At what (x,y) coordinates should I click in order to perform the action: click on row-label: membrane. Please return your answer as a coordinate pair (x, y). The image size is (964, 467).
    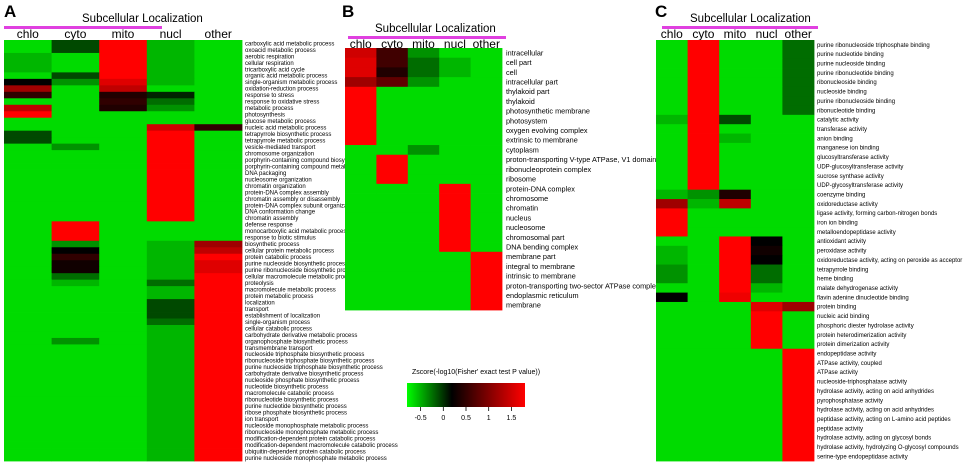
    Looking at the image, I should click on (523, 305).